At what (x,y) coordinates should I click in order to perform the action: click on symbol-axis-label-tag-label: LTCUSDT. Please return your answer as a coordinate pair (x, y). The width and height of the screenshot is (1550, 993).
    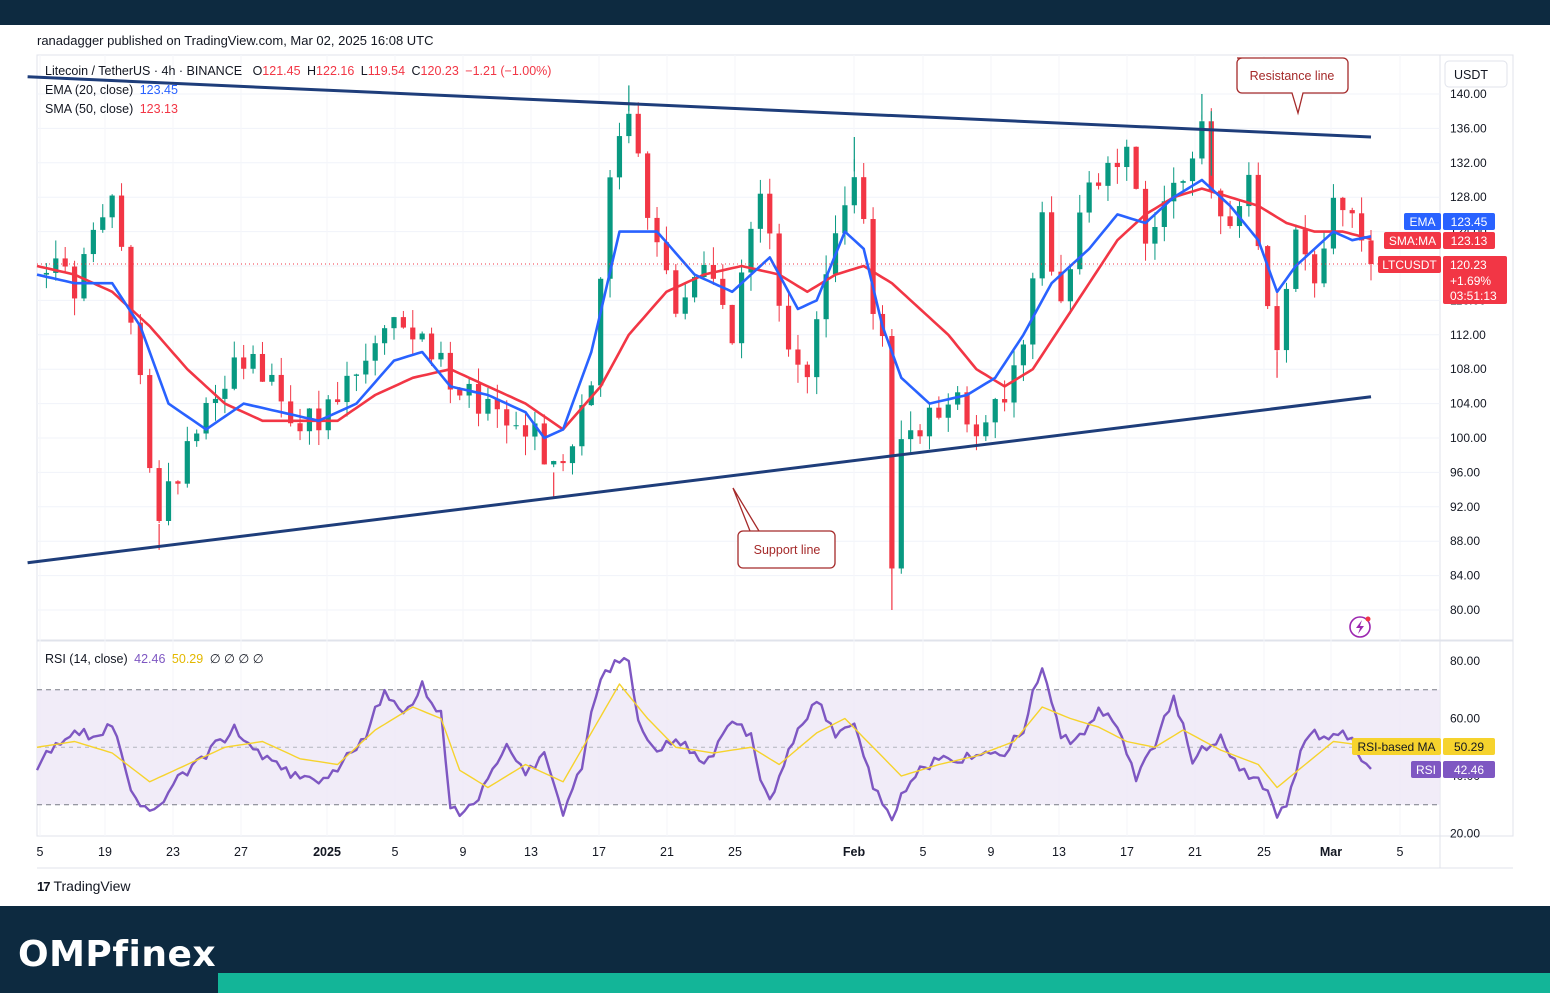
    Looking at the image, I should click on (1409, 265).